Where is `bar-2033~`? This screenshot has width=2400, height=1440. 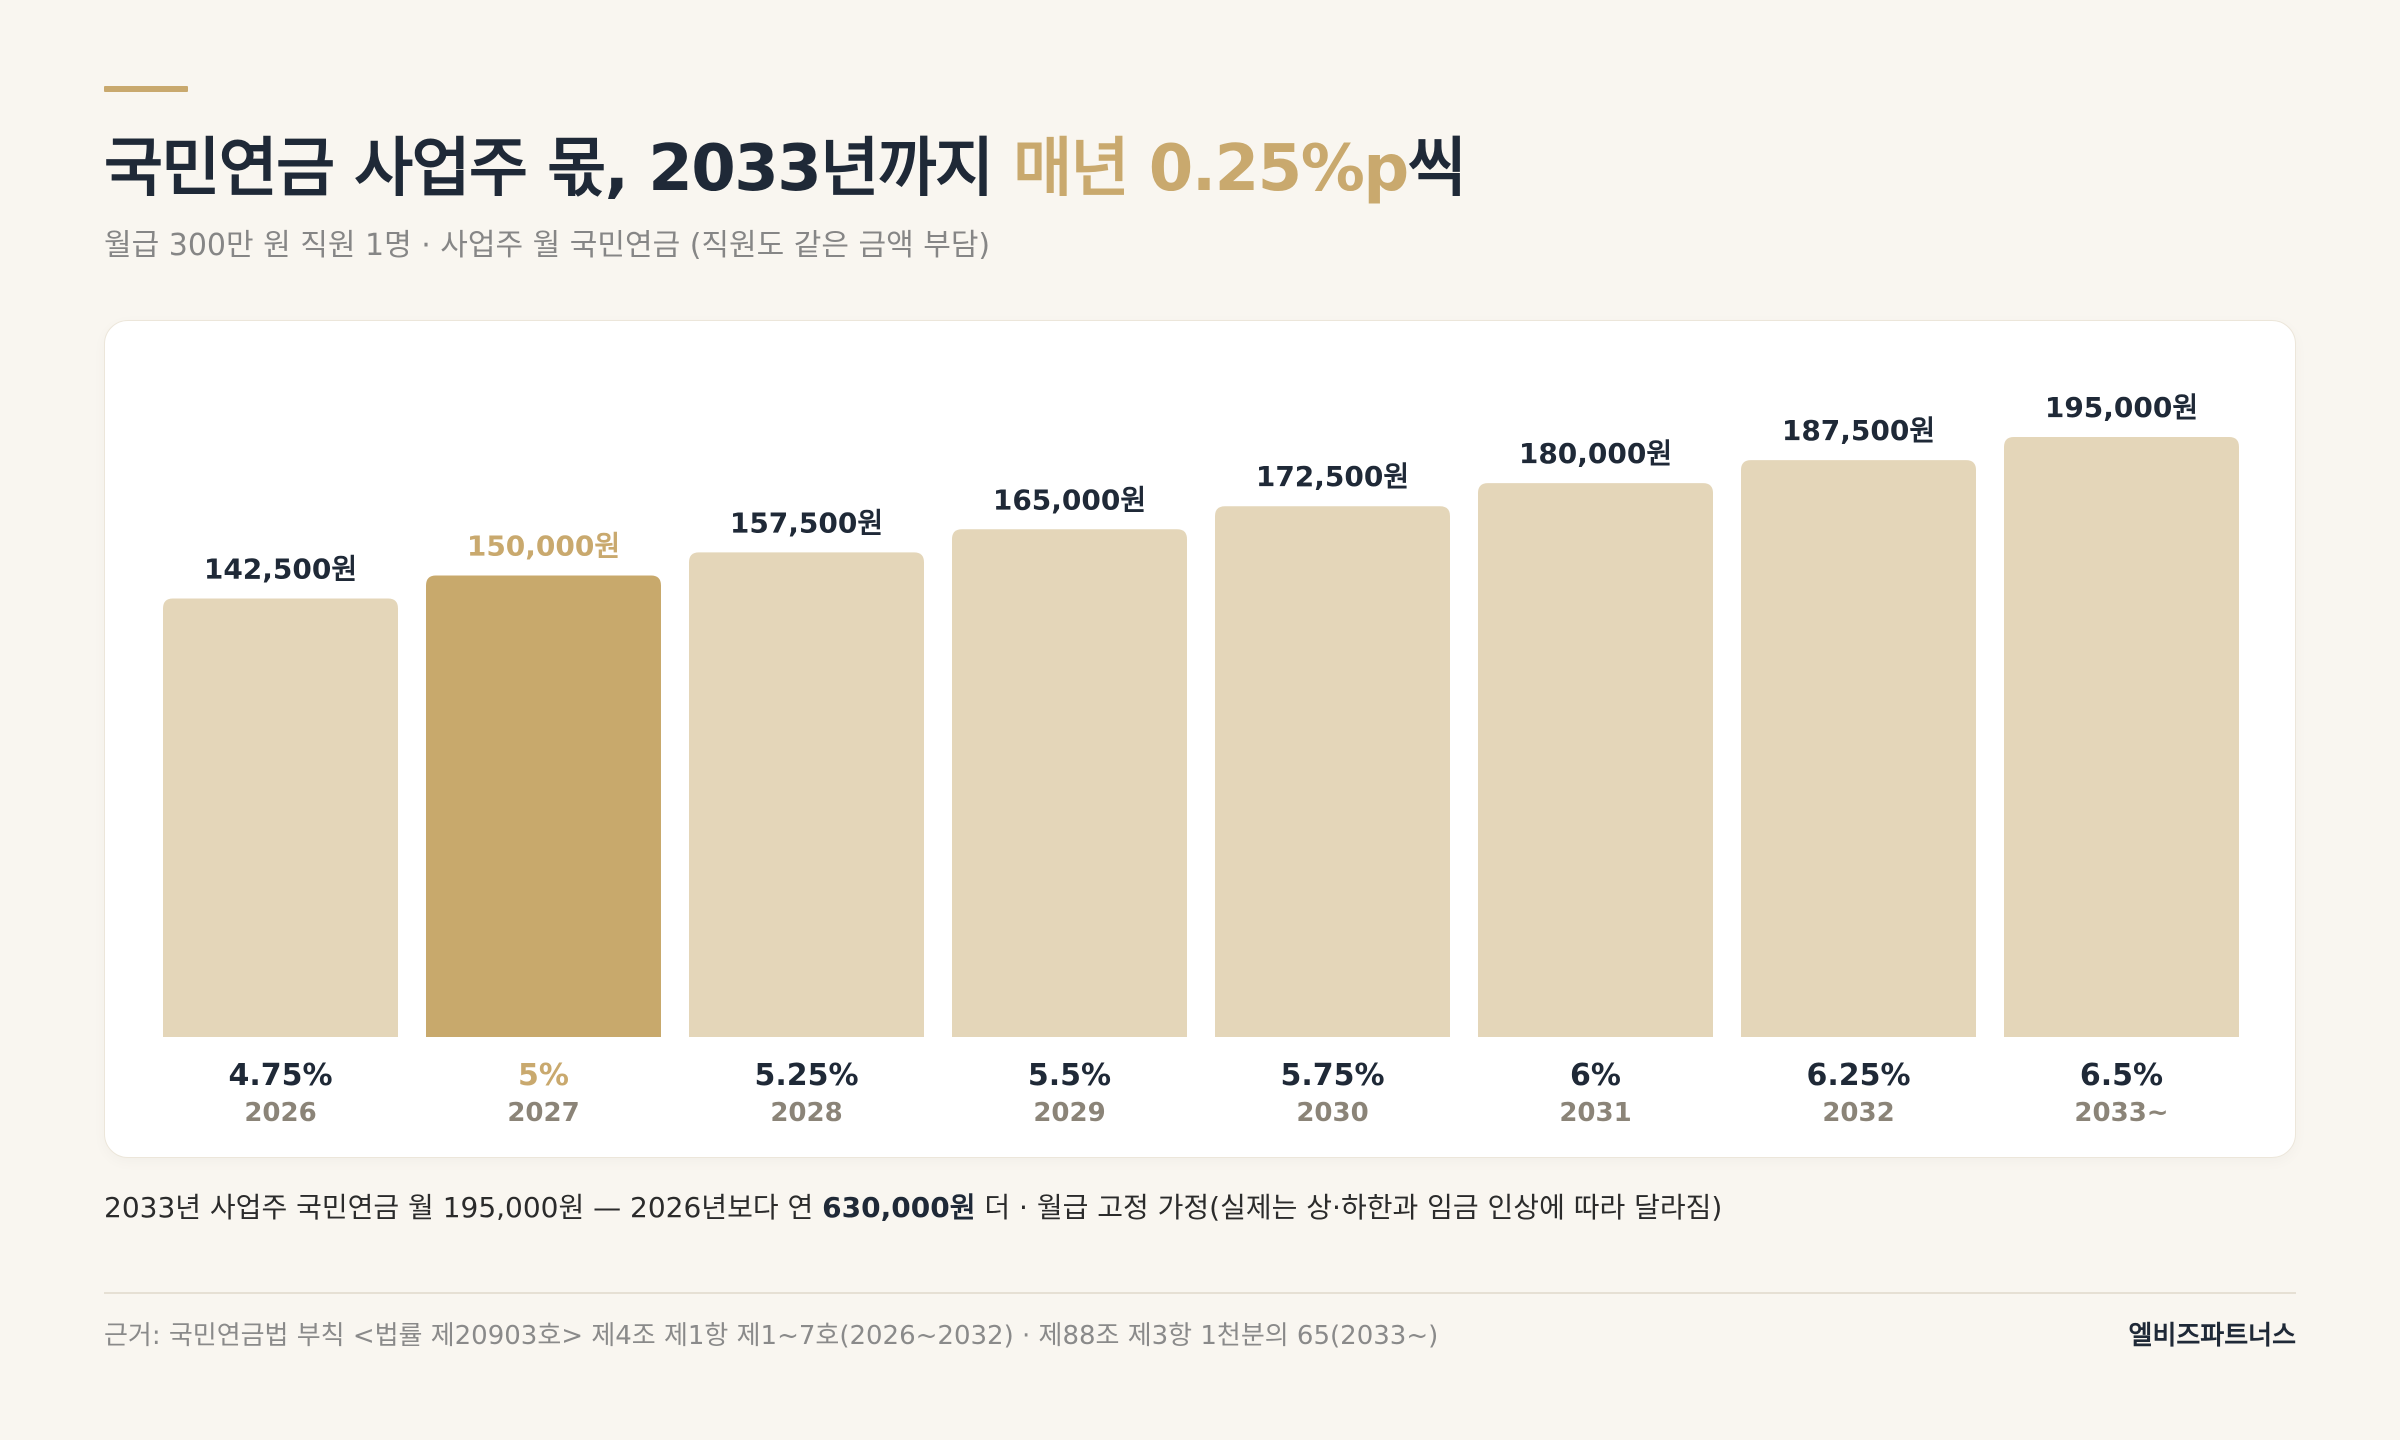 bar-2033~ is located at coordinates (2121, 737).